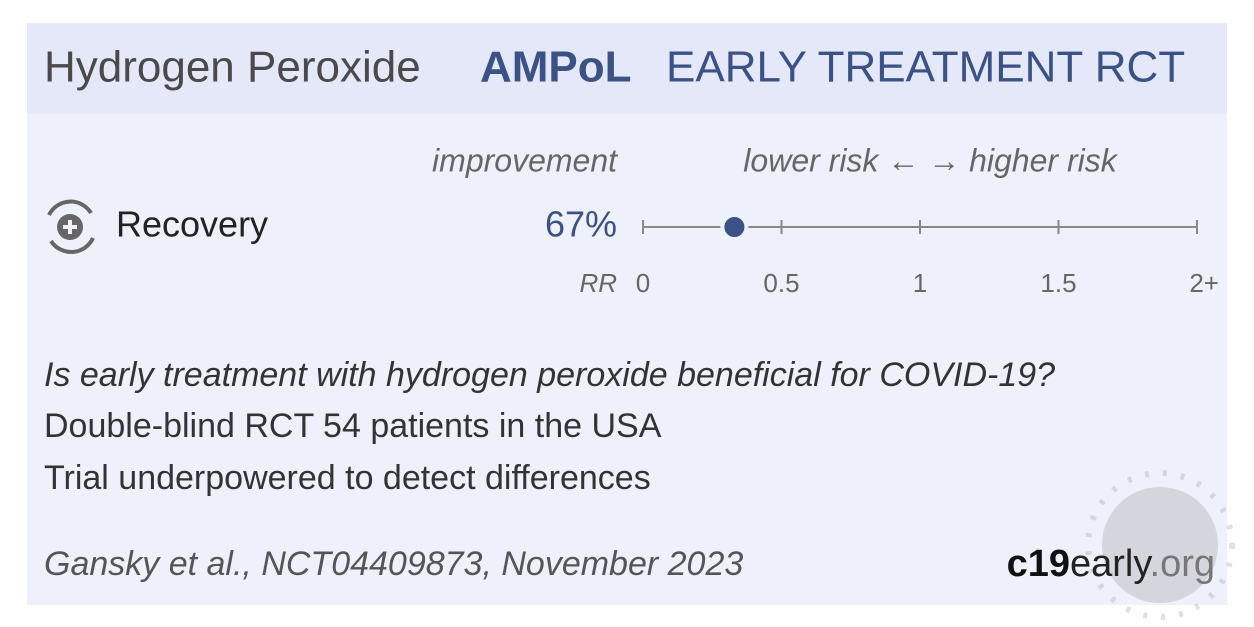 This screenshot has width=1254, height=627. I want to click on x-tick-label: 1, so click(920, 283).